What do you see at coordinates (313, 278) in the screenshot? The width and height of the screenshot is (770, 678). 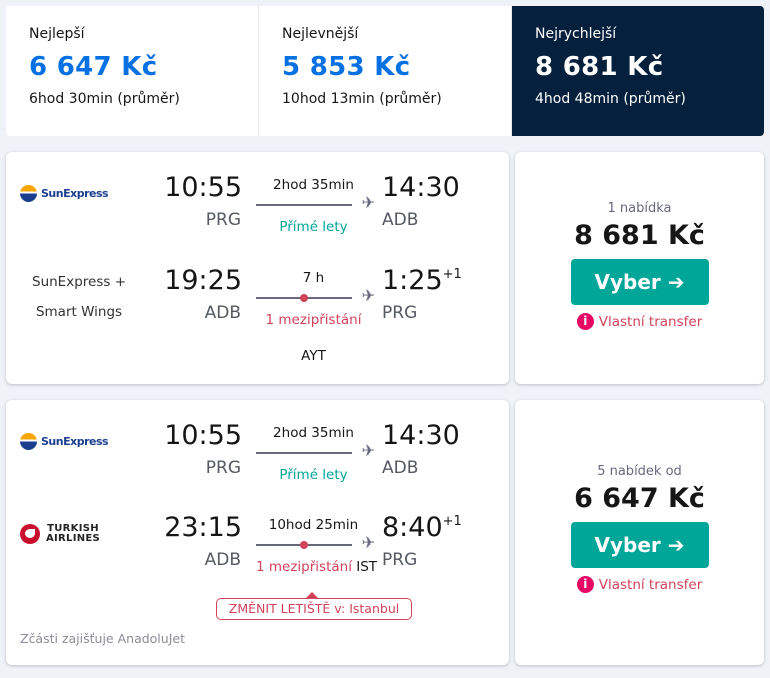 I see `leg-duration: 7 h` at bounding box center [313, 278].